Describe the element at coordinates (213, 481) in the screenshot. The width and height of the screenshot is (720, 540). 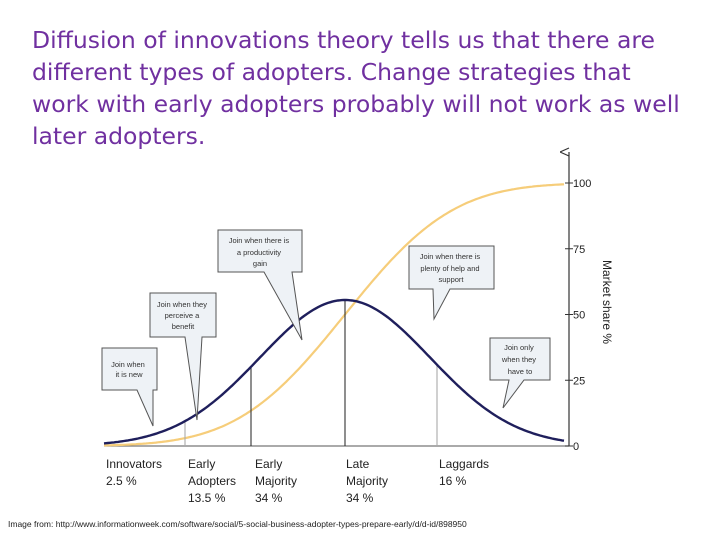
I see `segment-label-early-adopters: Early Adopters 13.5 %` at that location.